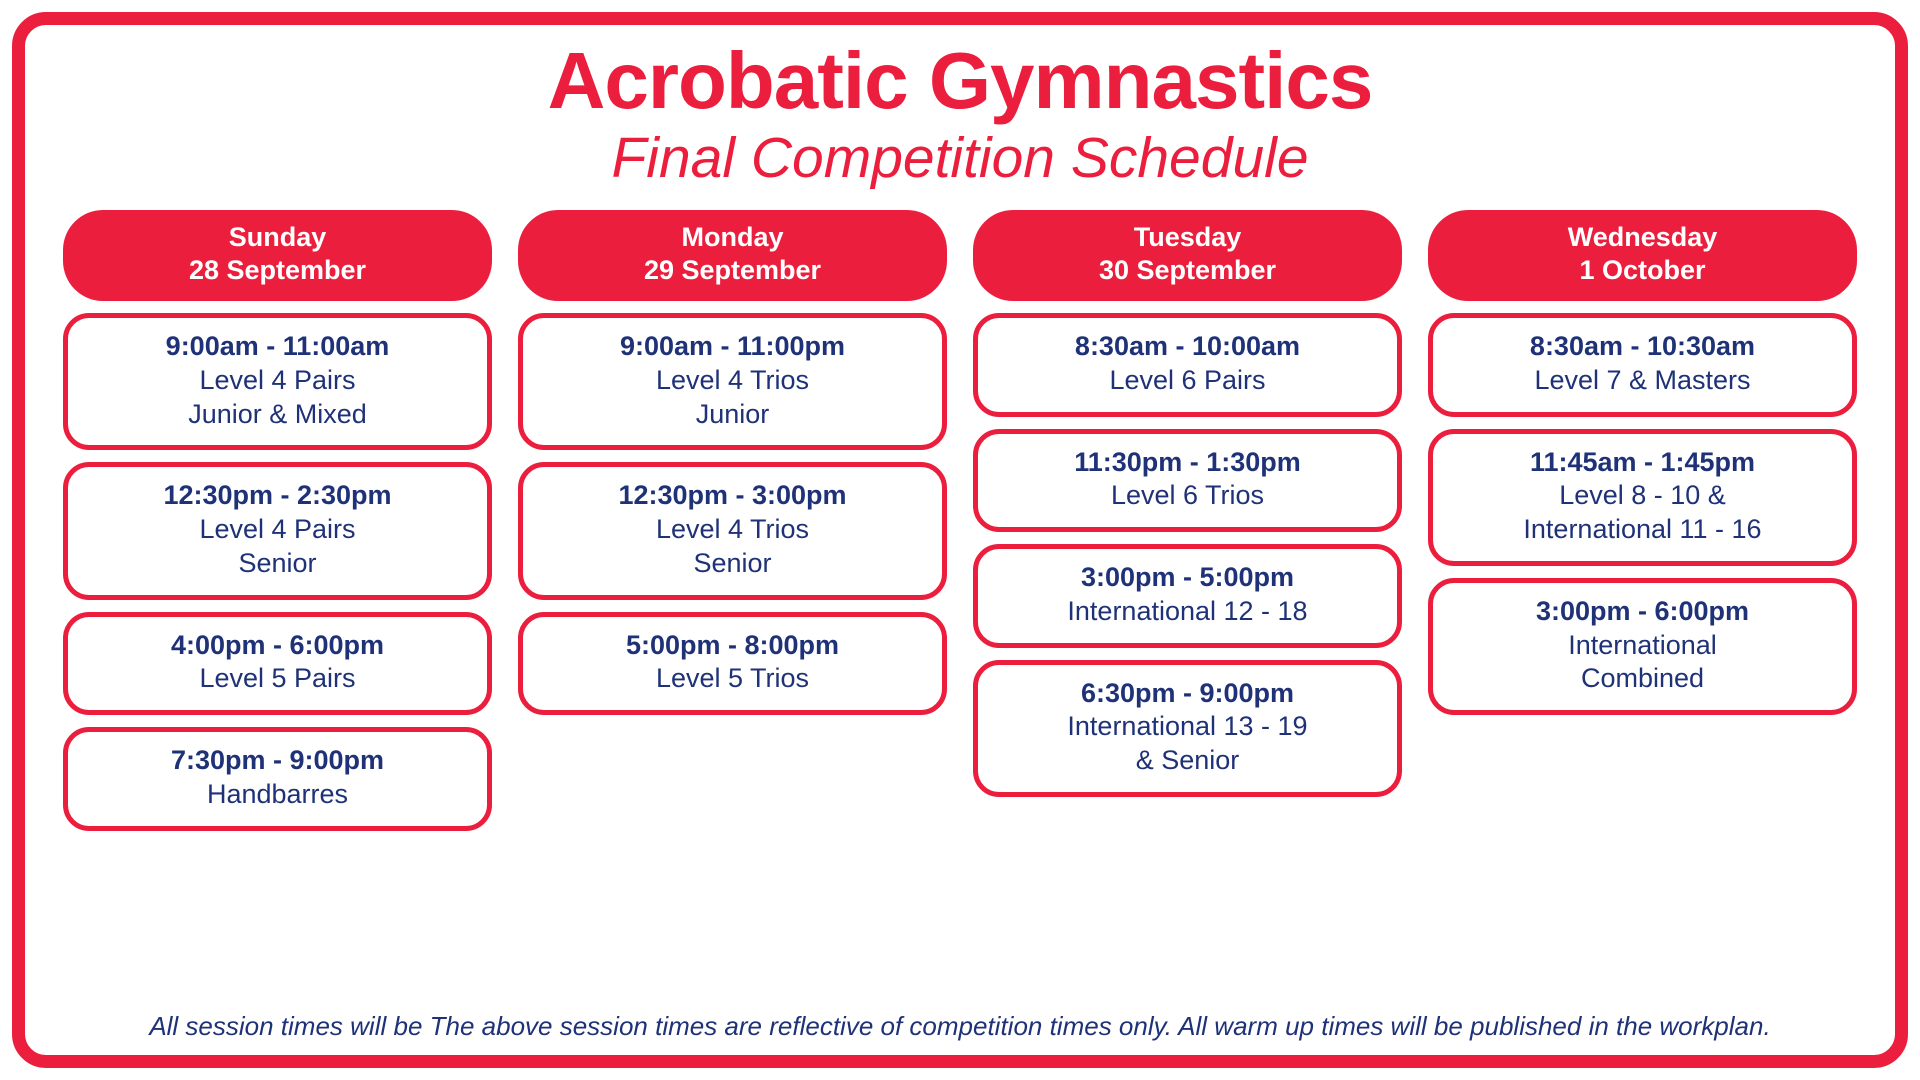 This screenshot has height=1080, width=1920. What do you see at coordinates (1642, 610) in the screenshot?
I see `session-time: 3:00pm - 6:00pm` at bounding box center [1642, 610].